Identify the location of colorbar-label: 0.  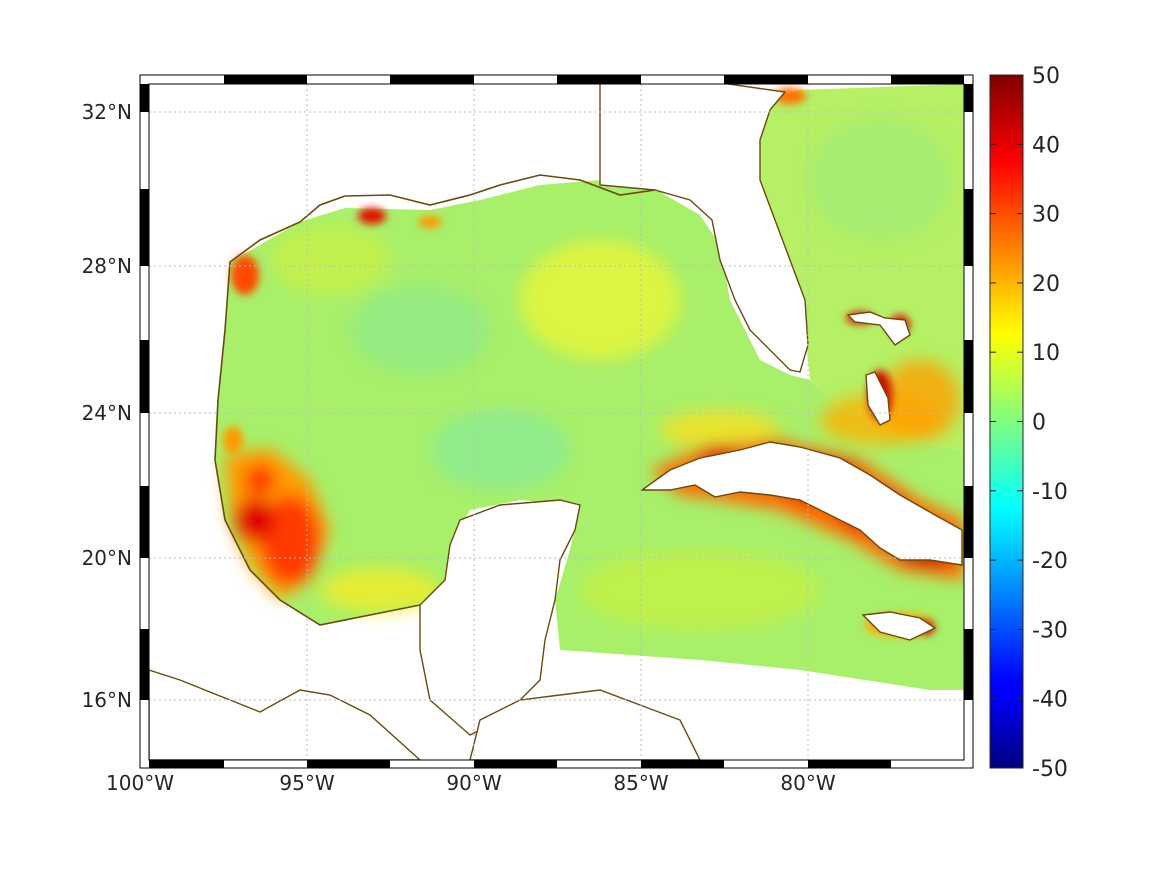
(1039, 423).